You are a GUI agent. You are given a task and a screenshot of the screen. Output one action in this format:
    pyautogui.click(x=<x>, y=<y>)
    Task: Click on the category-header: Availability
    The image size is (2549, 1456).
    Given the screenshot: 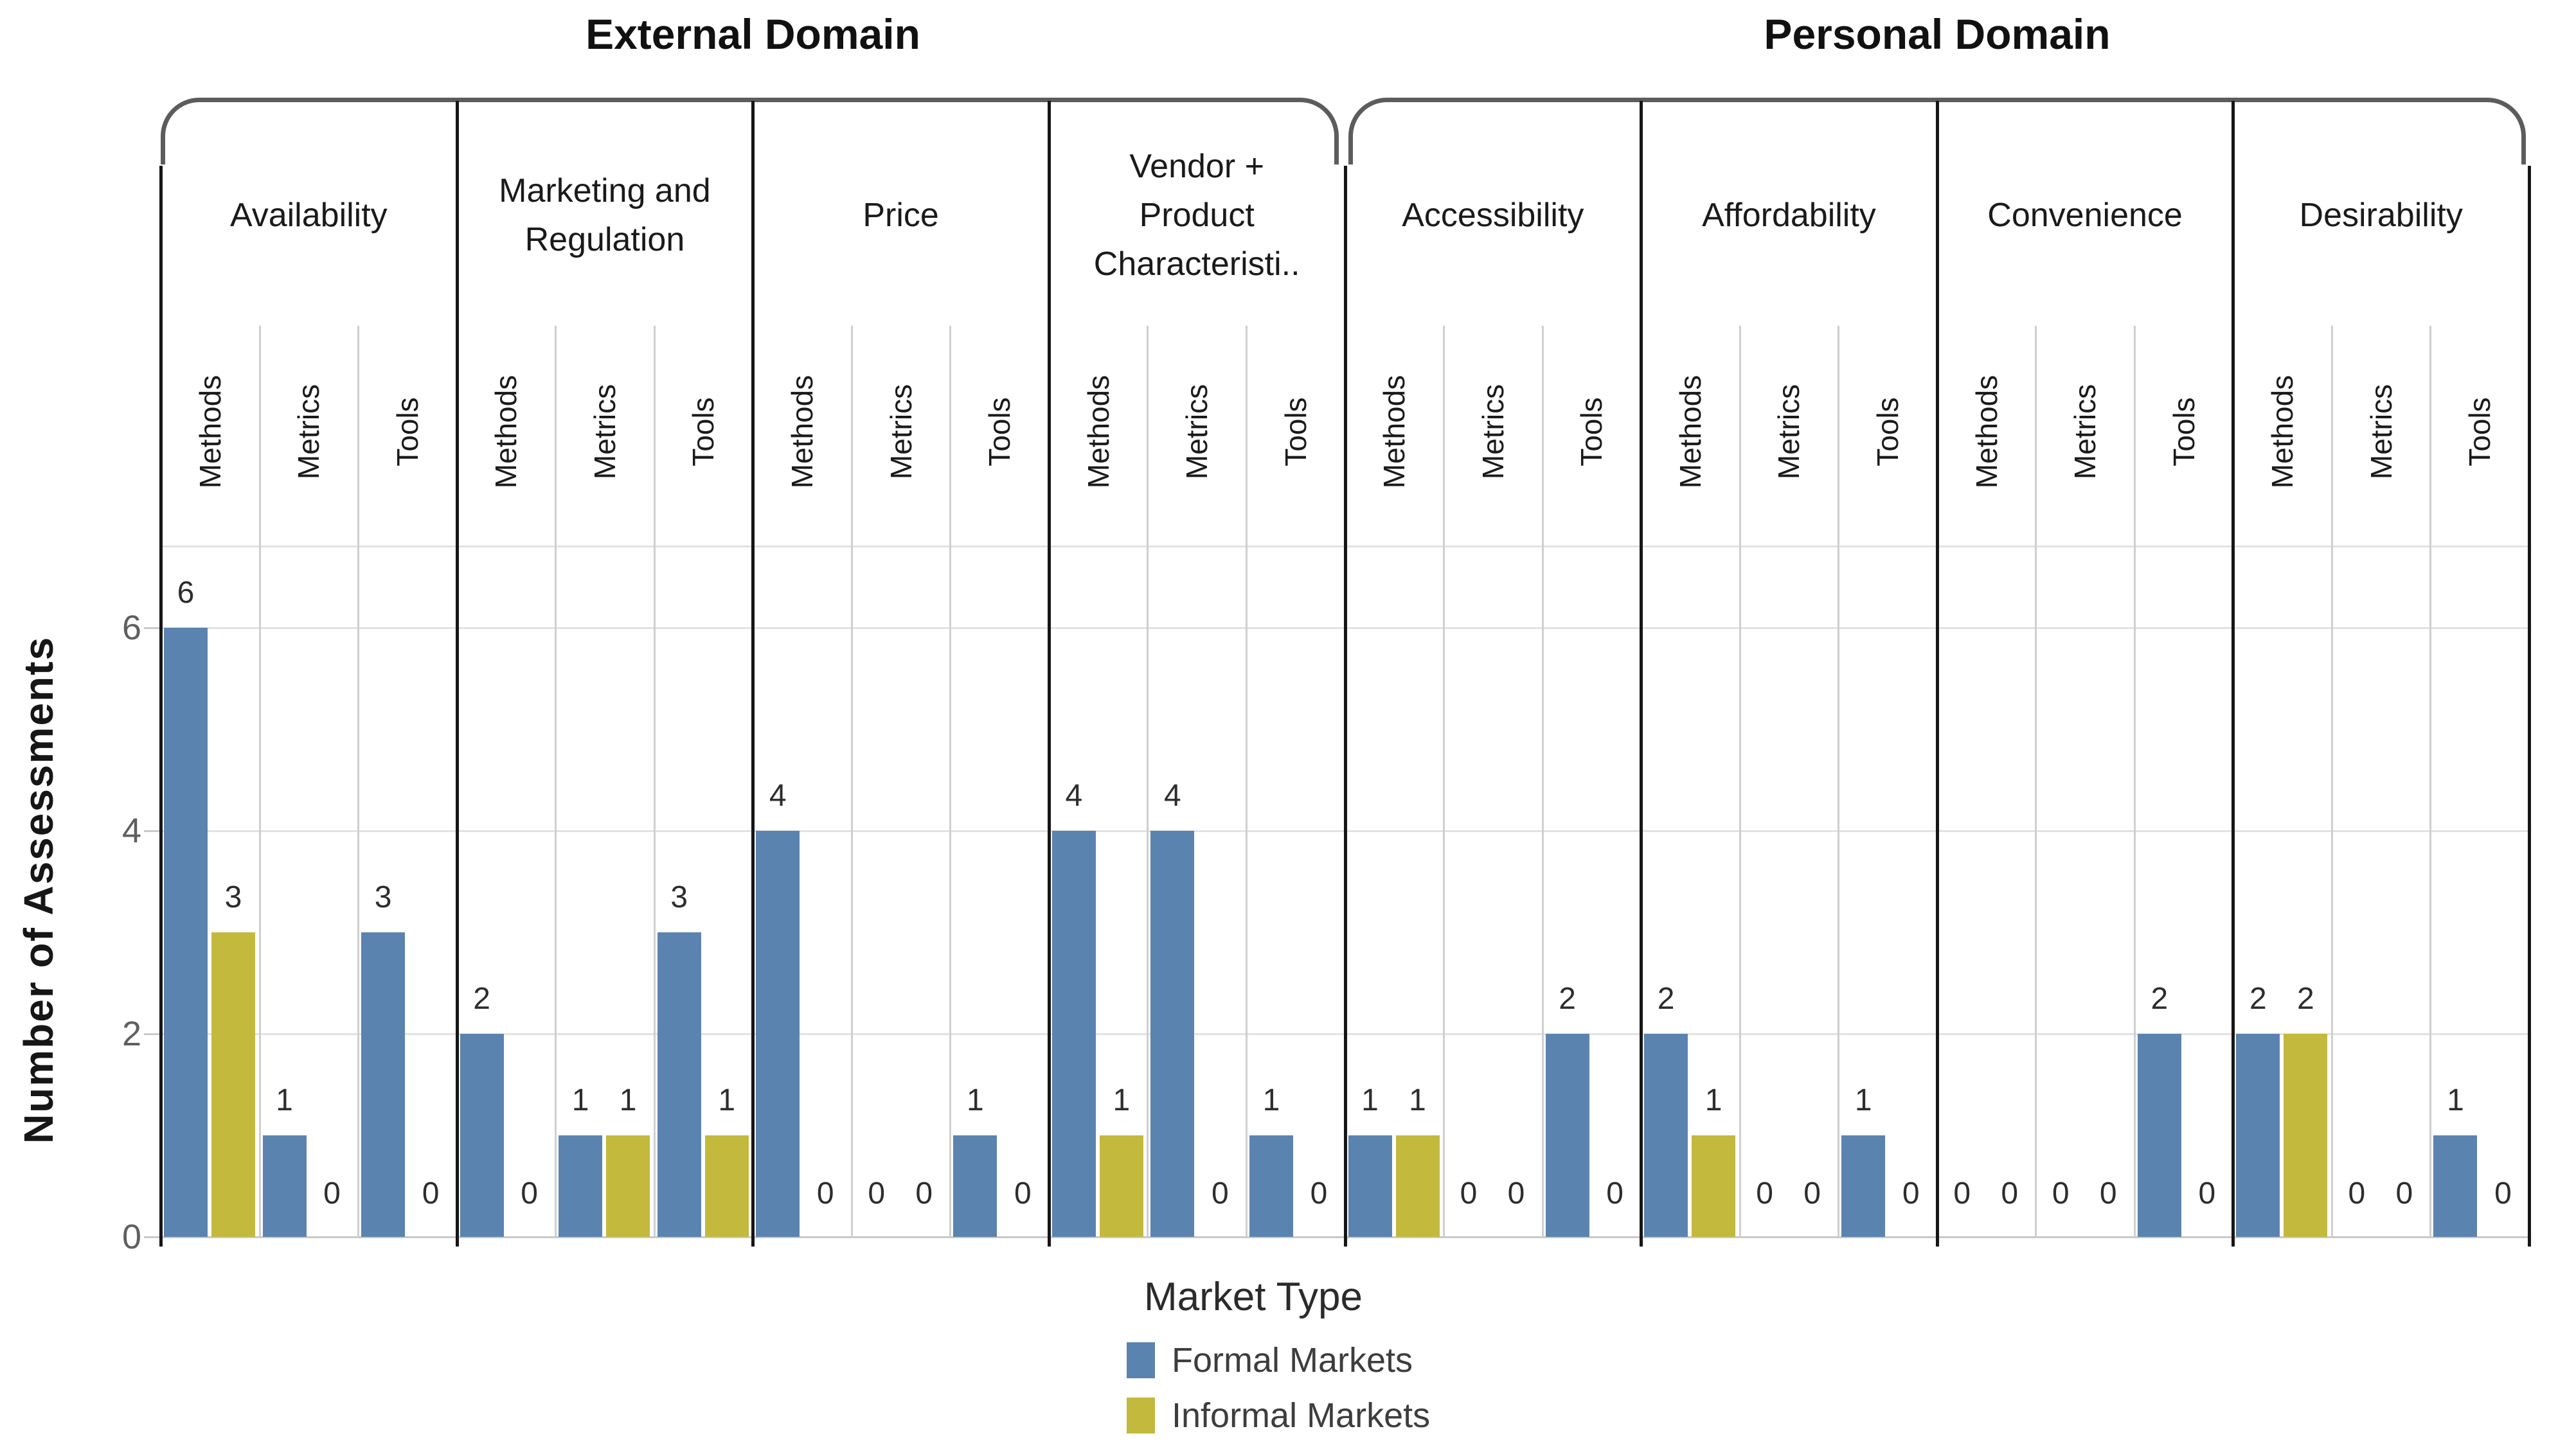 What is the action you would take?
    pyautogui.click(x=308, y=215)
    